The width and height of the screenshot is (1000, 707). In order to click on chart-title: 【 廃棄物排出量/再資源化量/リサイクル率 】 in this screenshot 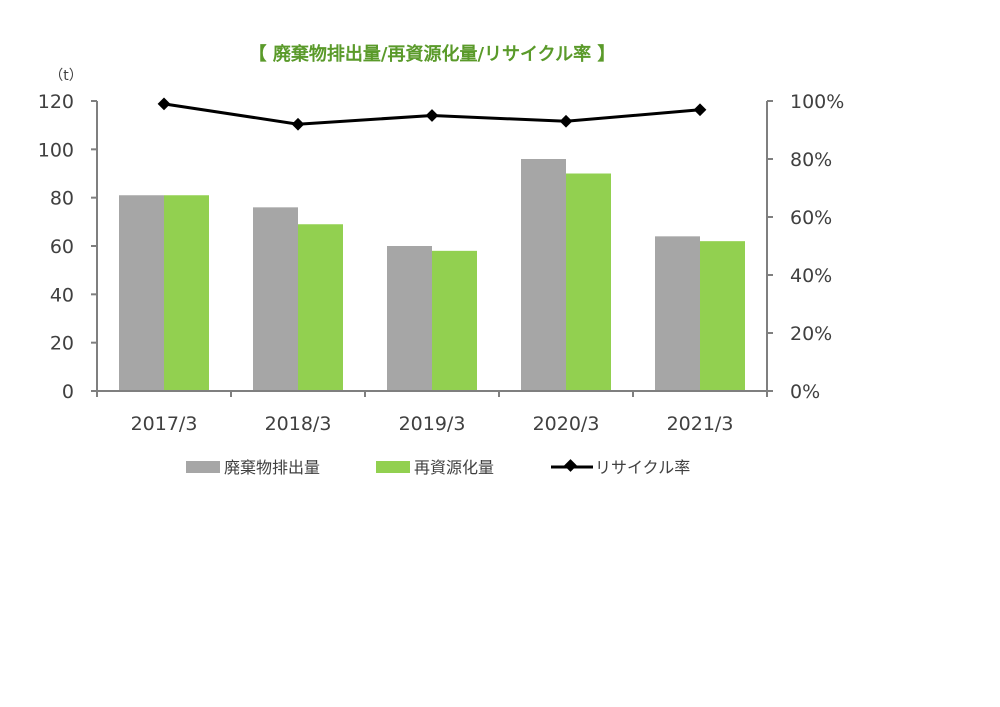, I will do `click(432, 54)`.